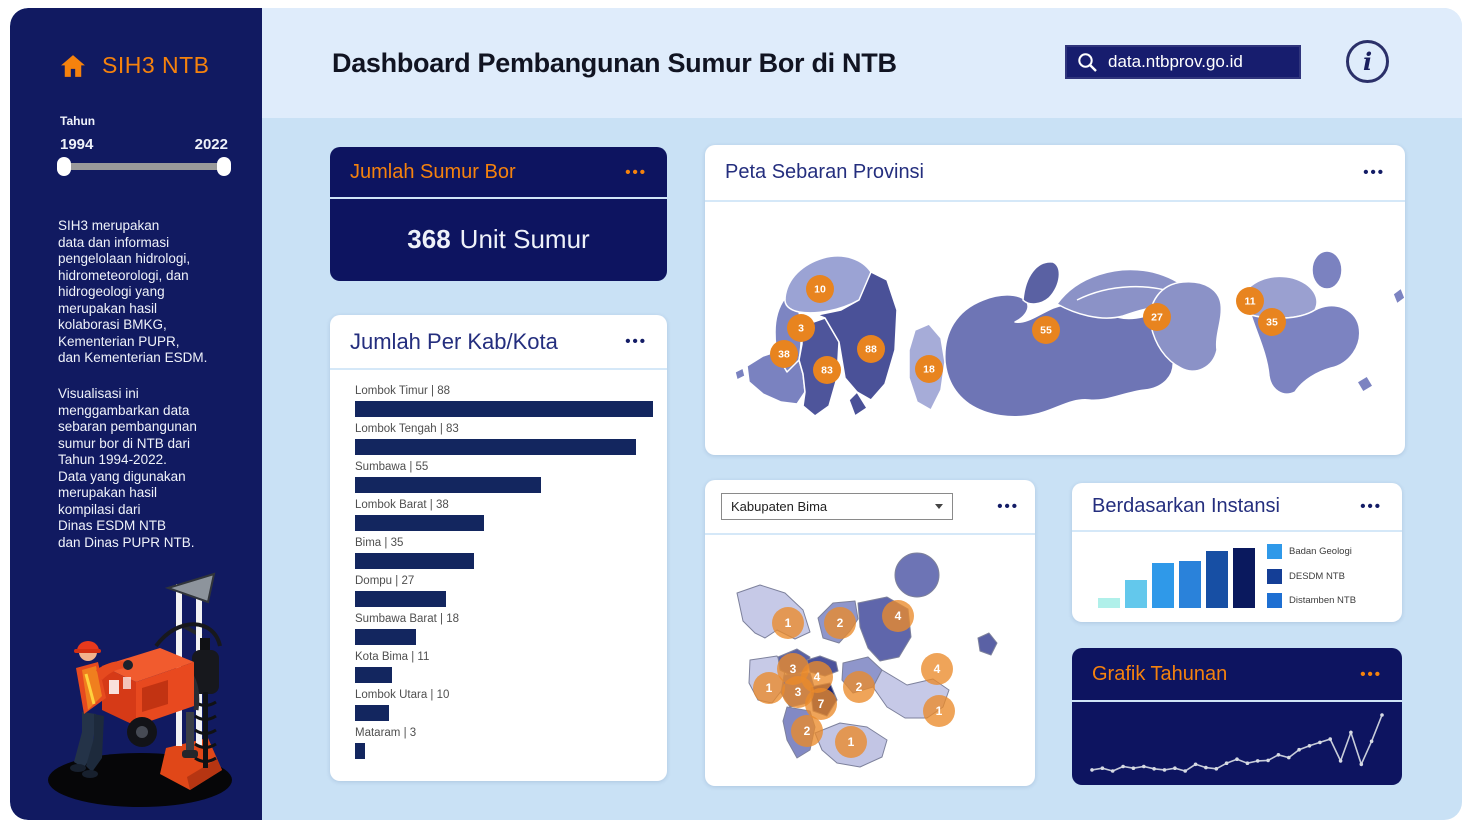 The height and width of the screenshot is (827, 1470). I want to click on kabupaten-dropdown-value: Kabupaten Bima, so click(779, 506).